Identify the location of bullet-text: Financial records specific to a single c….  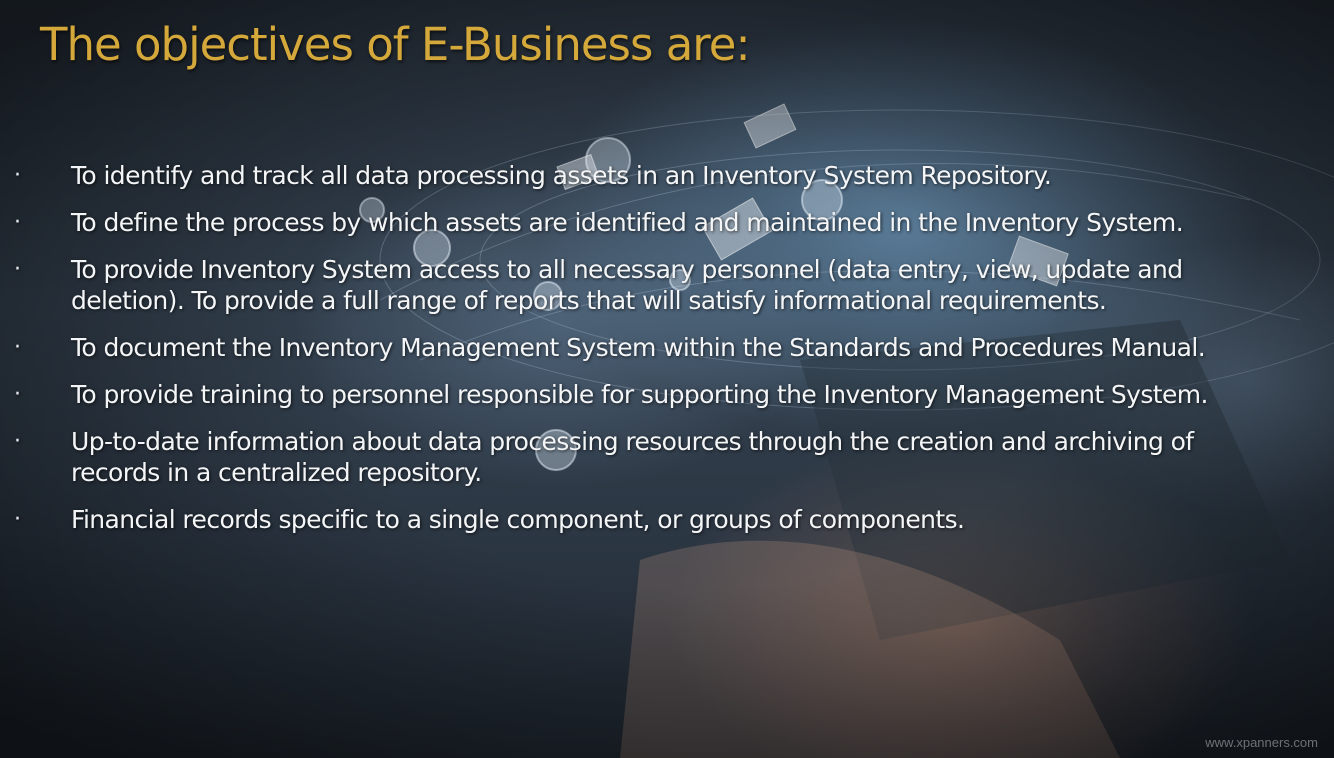
(518, 519).